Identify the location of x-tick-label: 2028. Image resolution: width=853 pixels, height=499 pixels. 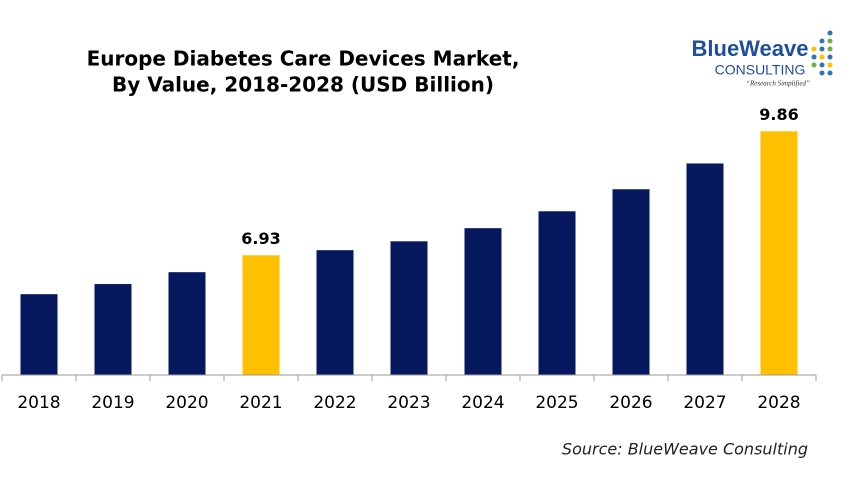
(778, 403).